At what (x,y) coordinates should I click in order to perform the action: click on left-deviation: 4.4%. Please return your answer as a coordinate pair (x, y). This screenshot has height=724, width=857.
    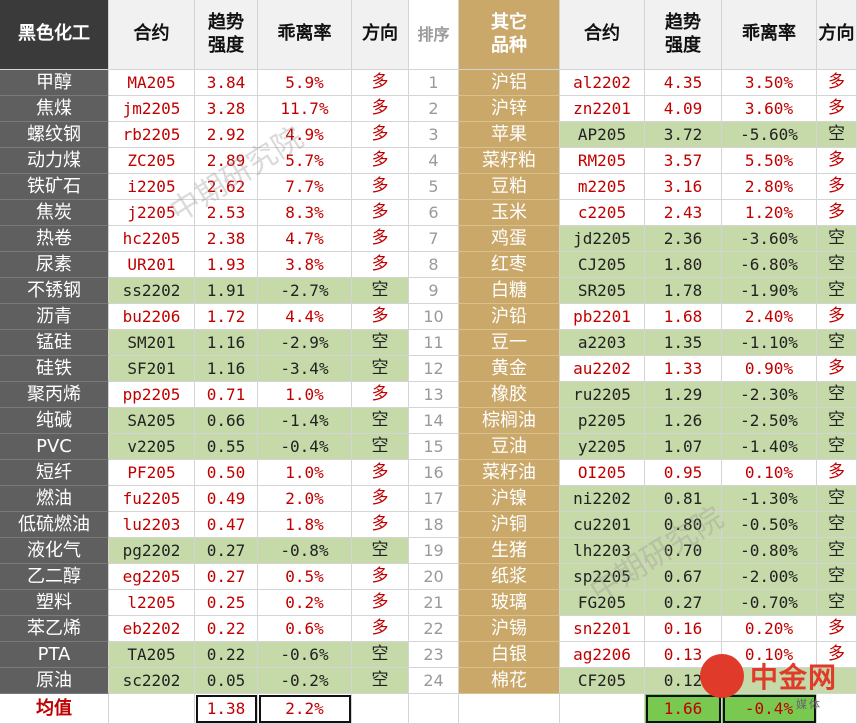
    Looking at the image, I should click on (305, 317).